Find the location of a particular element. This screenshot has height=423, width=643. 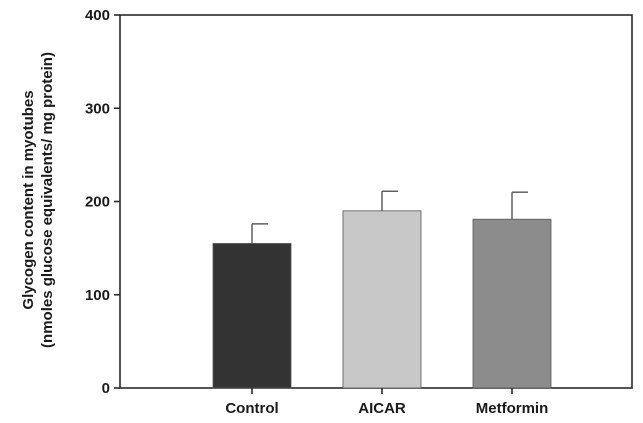

bar-control is located at coordinates (252, 316).